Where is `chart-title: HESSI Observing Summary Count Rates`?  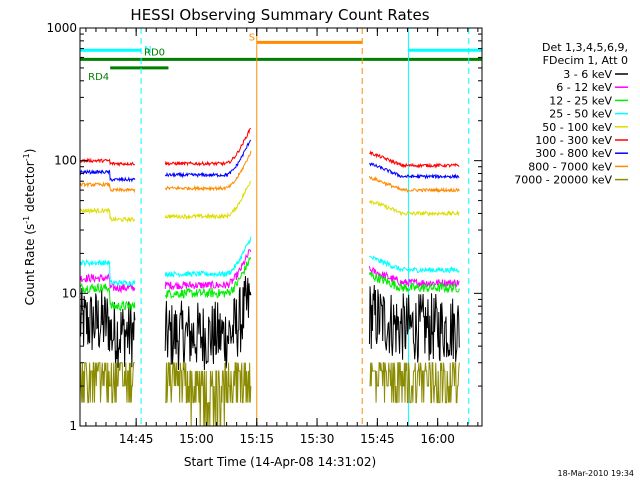 chart-title: HESSI Observing Summary Count Rates is located at coordinates (279, 15).